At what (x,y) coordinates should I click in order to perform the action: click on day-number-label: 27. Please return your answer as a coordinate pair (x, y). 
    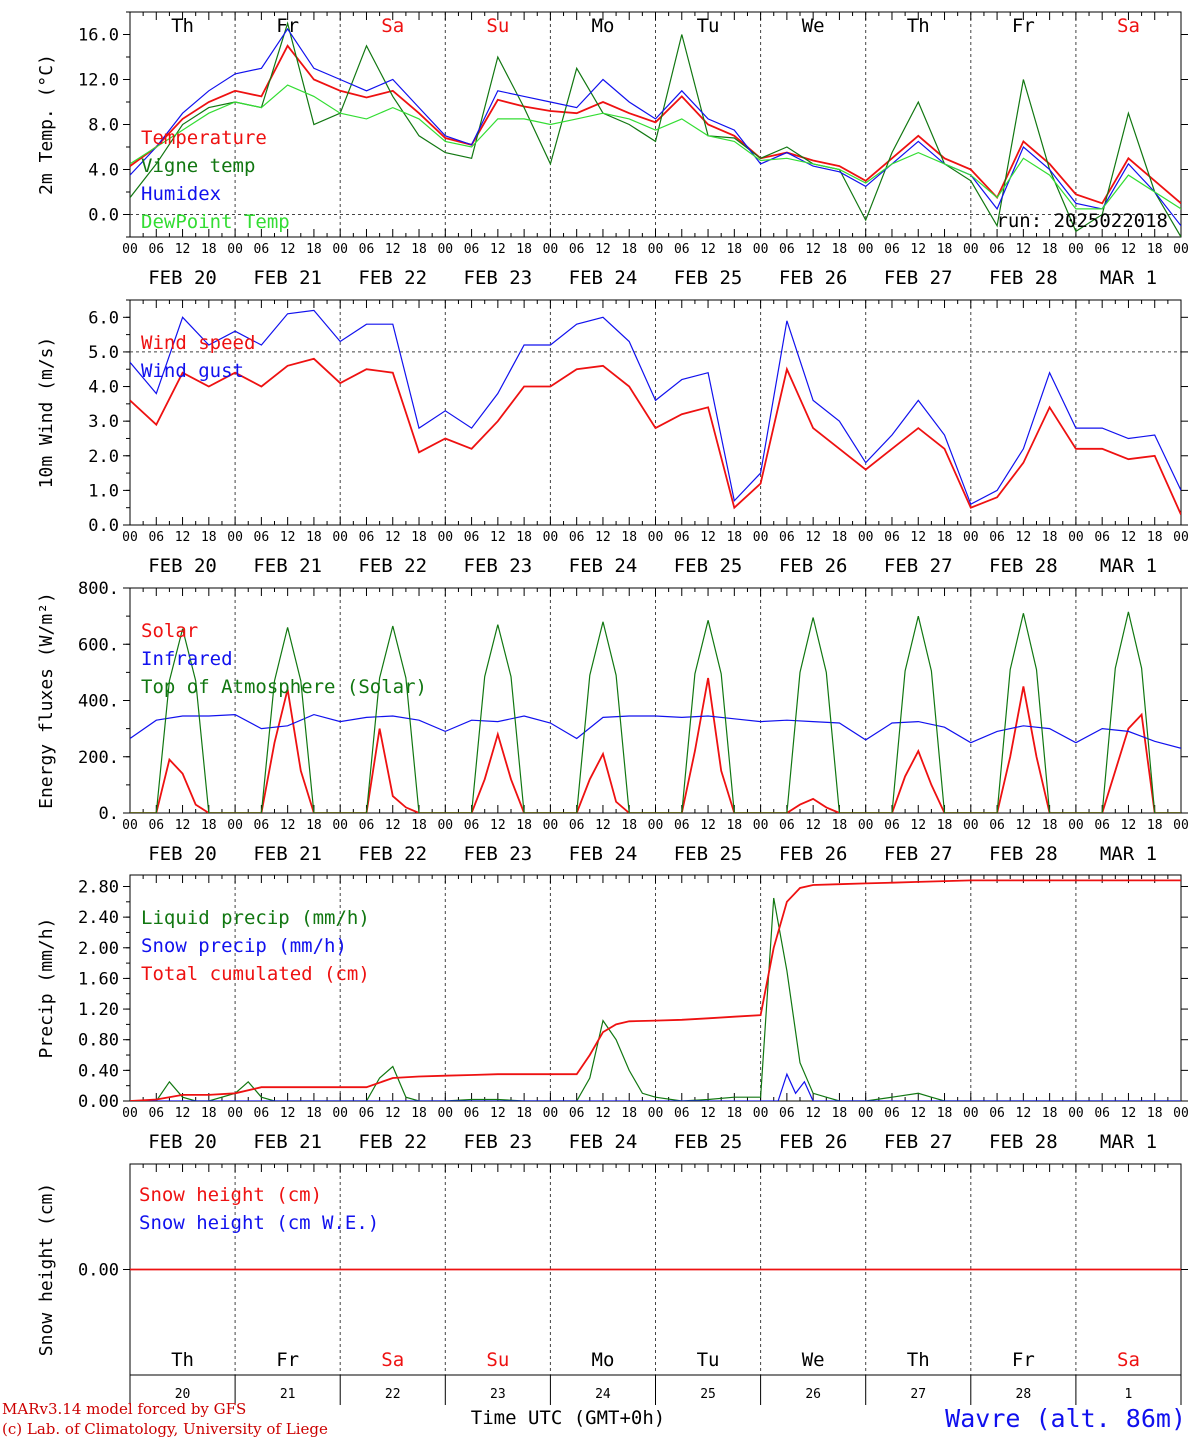
    Looking at the image, I should click on (918, 1394).